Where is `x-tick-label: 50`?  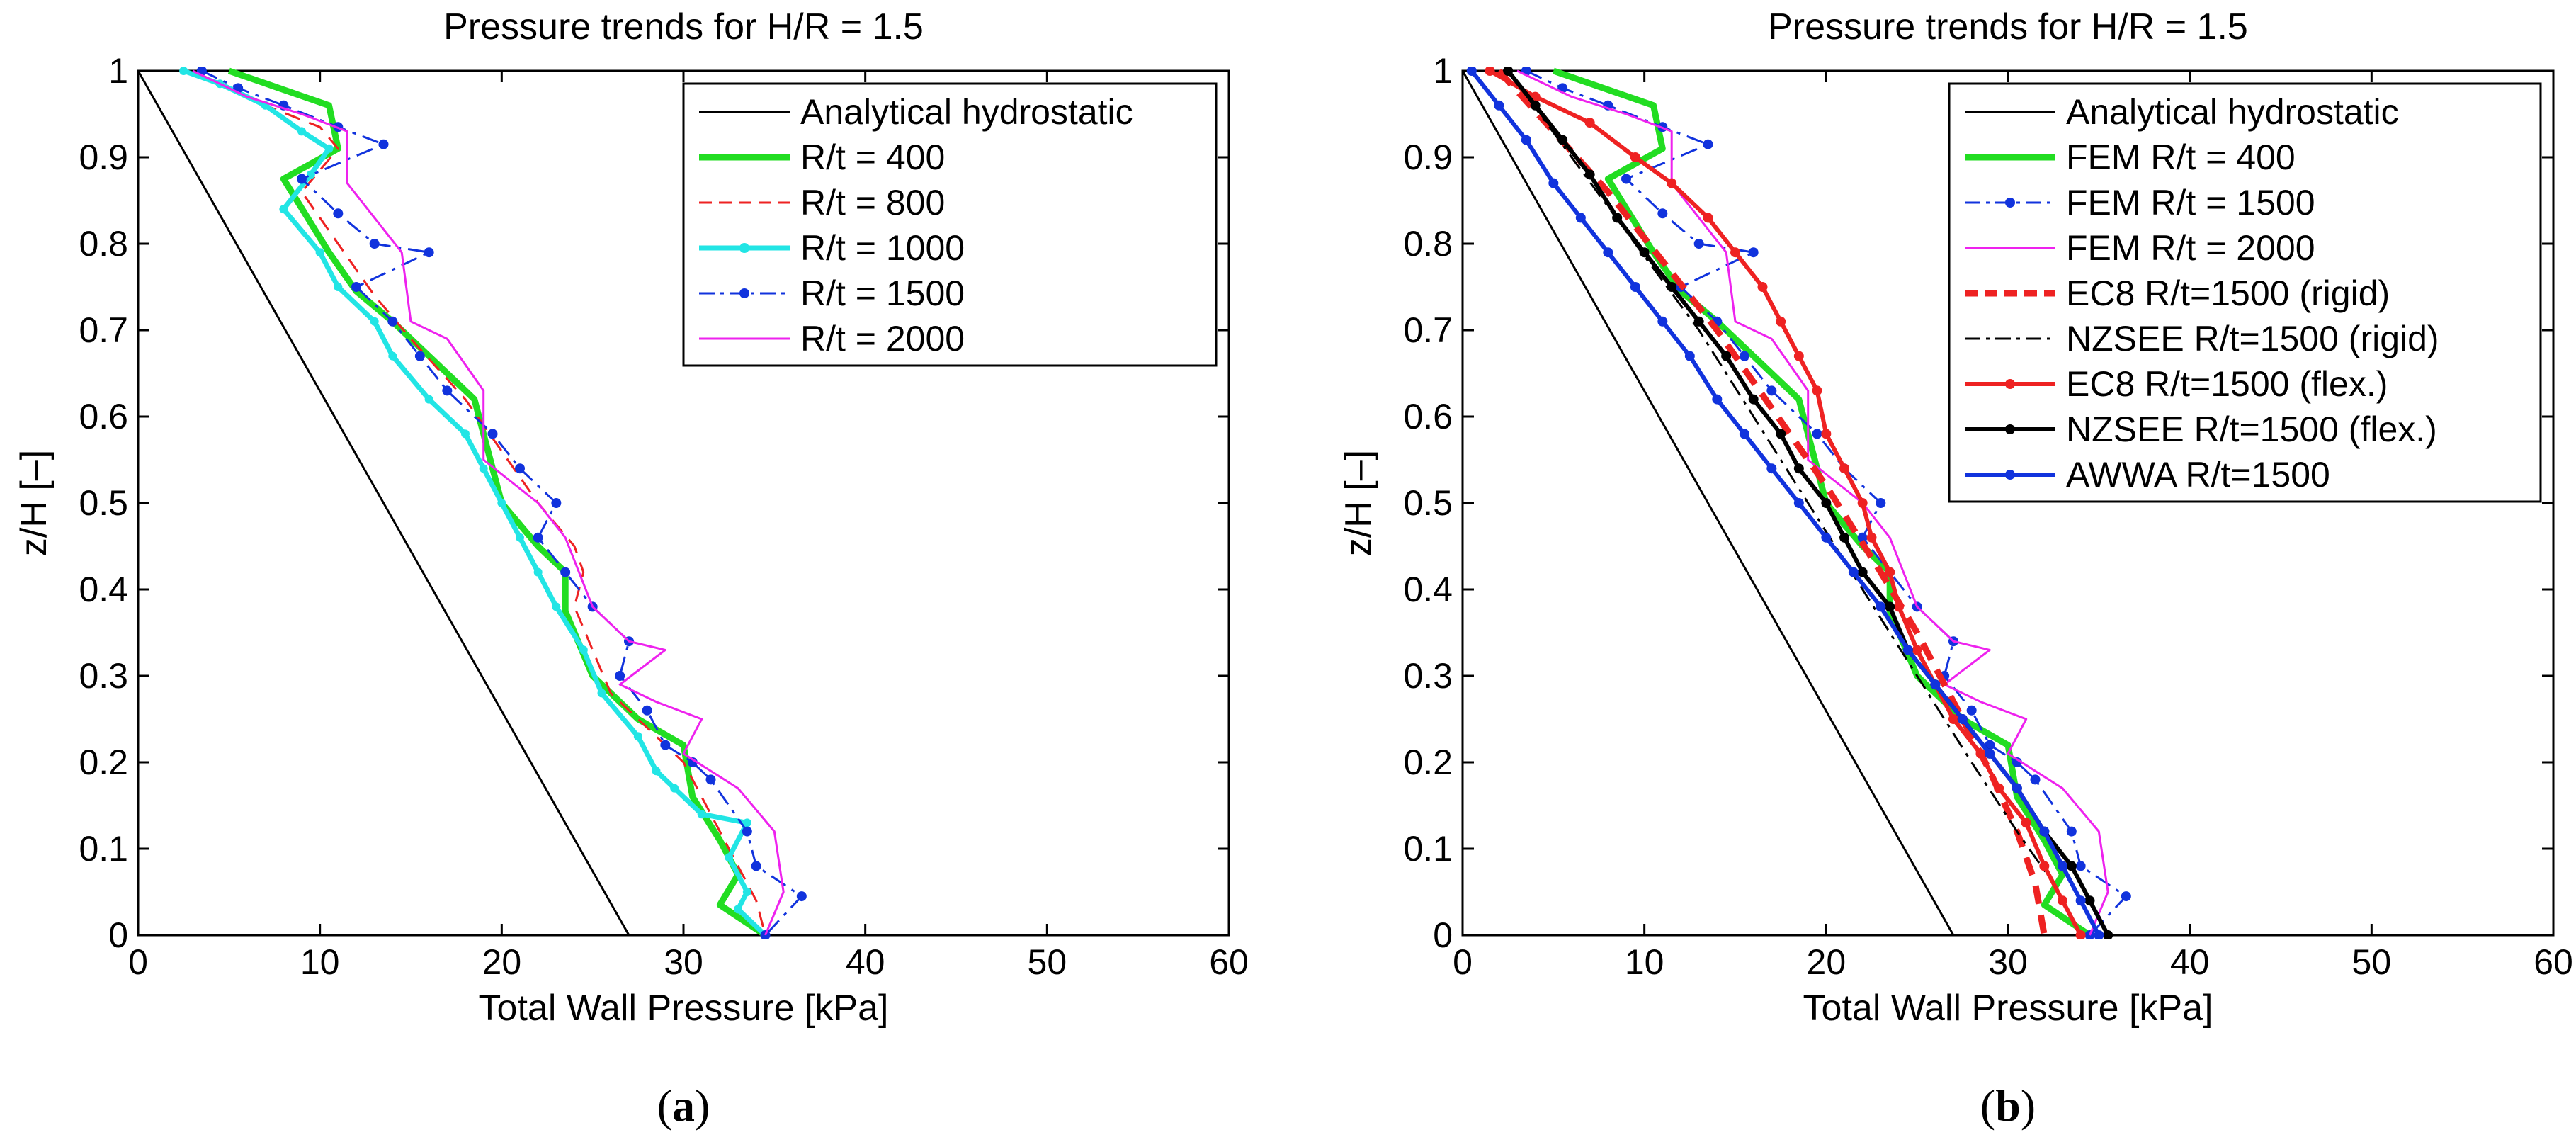
x-tick-label: 50 is located at coordinates (1047, 962).